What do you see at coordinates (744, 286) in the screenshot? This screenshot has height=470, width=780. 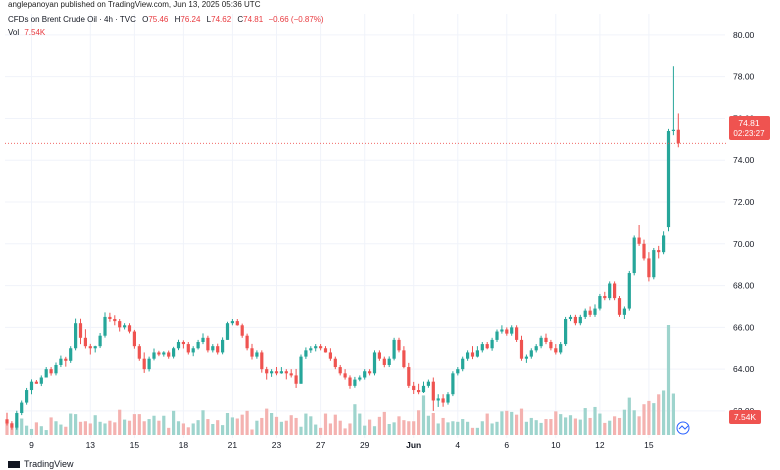 I see `y-tick-label: 68.00` at bounding box center [744, 286].